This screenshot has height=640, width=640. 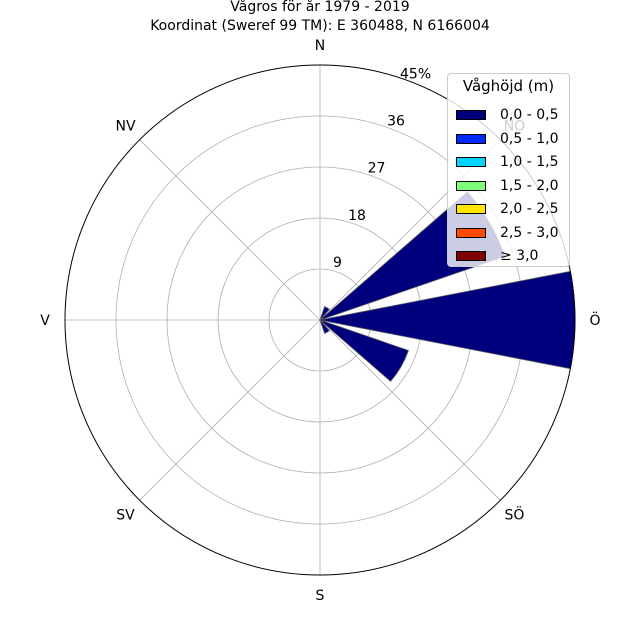 I want to click on legend-label: 2,0 - 2,5, so click(x=529, y=209).